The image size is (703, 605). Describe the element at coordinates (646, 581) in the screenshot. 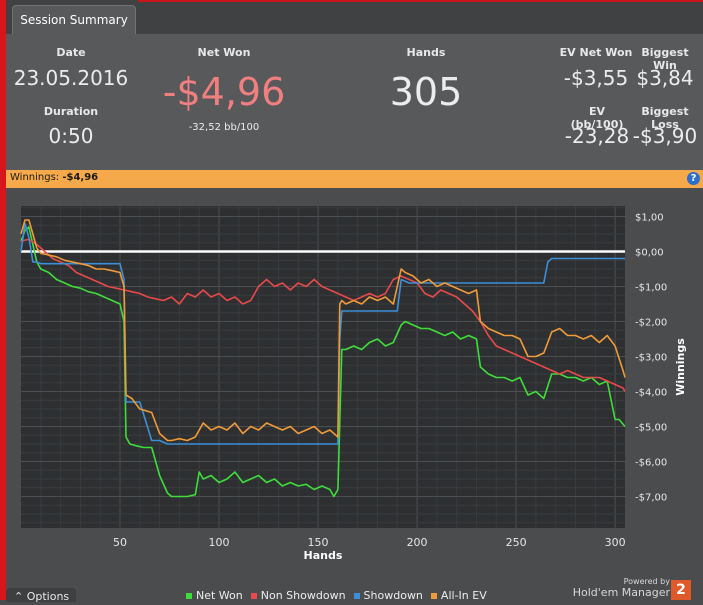

I see `powered-by-label: Powered by` at that location.